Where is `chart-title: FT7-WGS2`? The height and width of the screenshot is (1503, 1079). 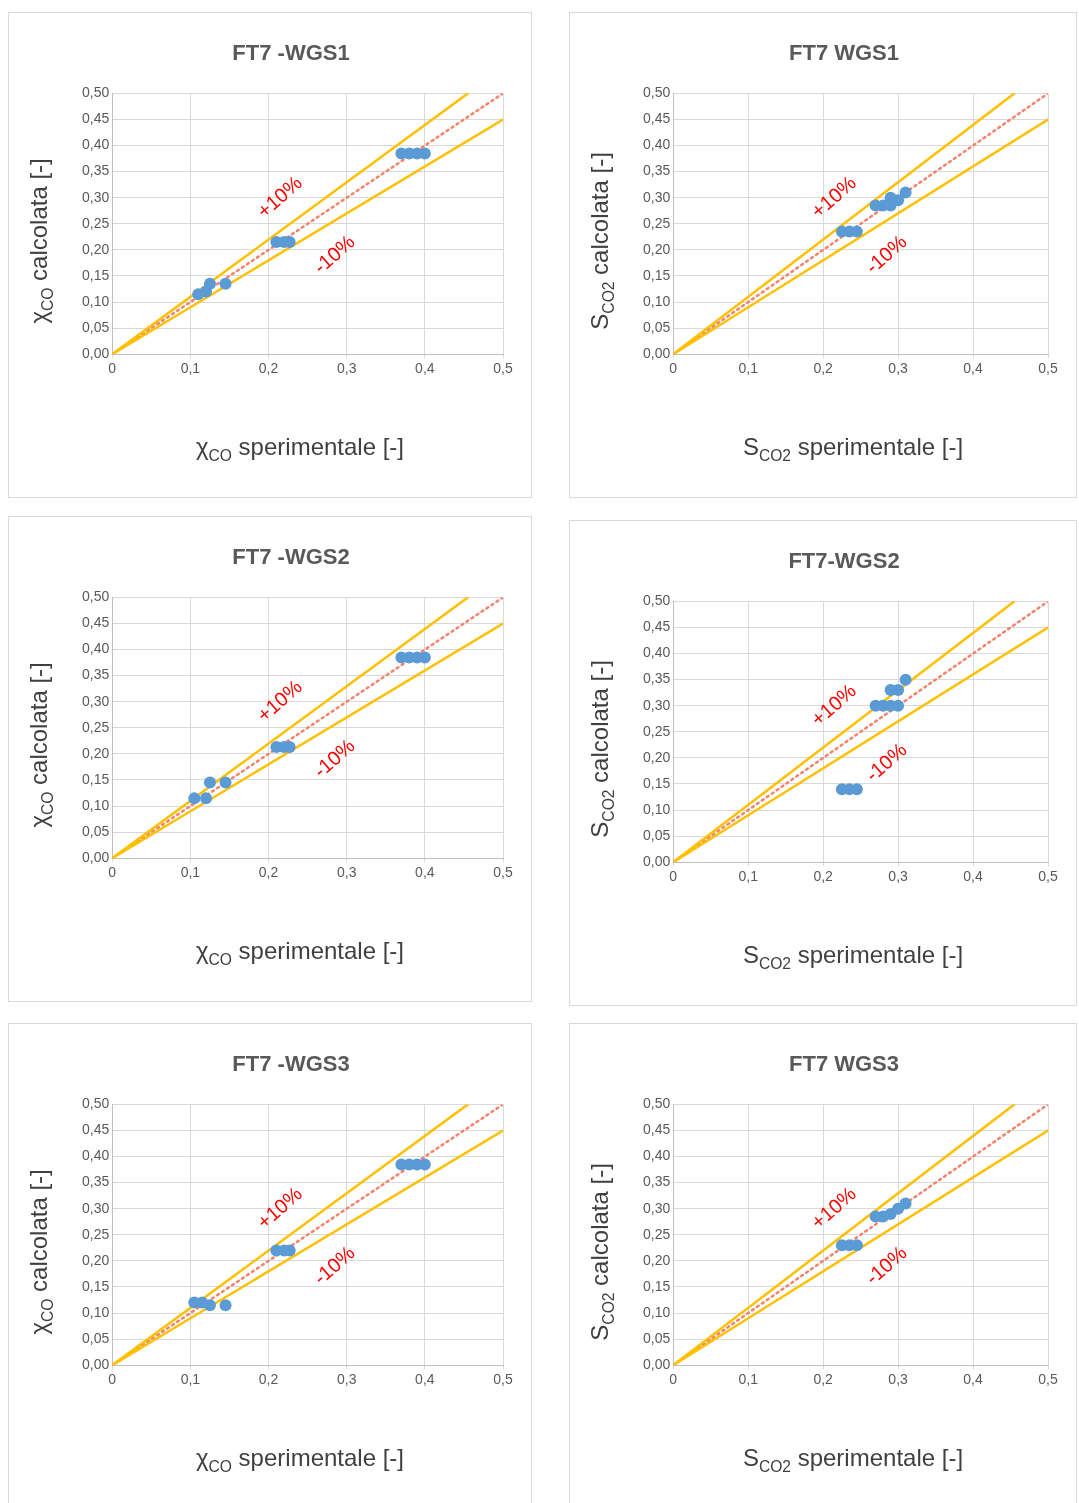
chart-title: FT7-WGS2 is located at coordinates (844, 561).